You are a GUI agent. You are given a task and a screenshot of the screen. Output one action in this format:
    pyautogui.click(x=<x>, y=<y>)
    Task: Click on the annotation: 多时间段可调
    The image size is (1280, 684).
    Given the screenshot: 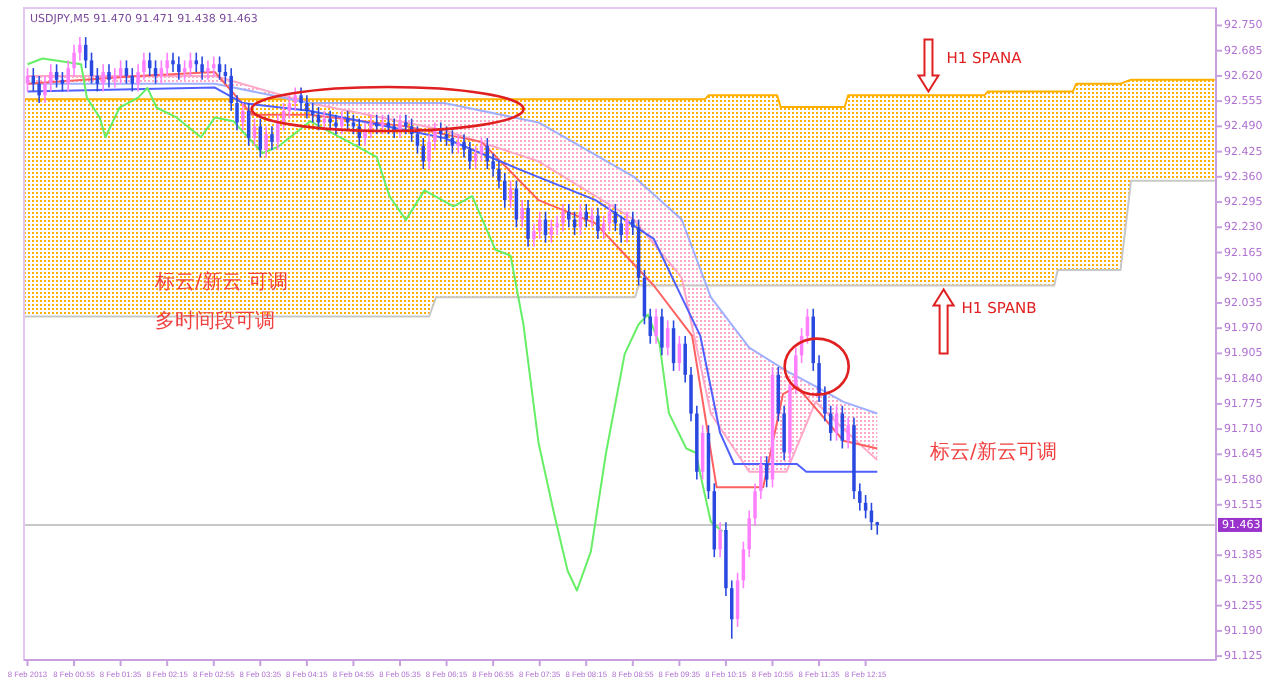 What is the action you would take?
    pyautogui.click(x=215, y=321)
    